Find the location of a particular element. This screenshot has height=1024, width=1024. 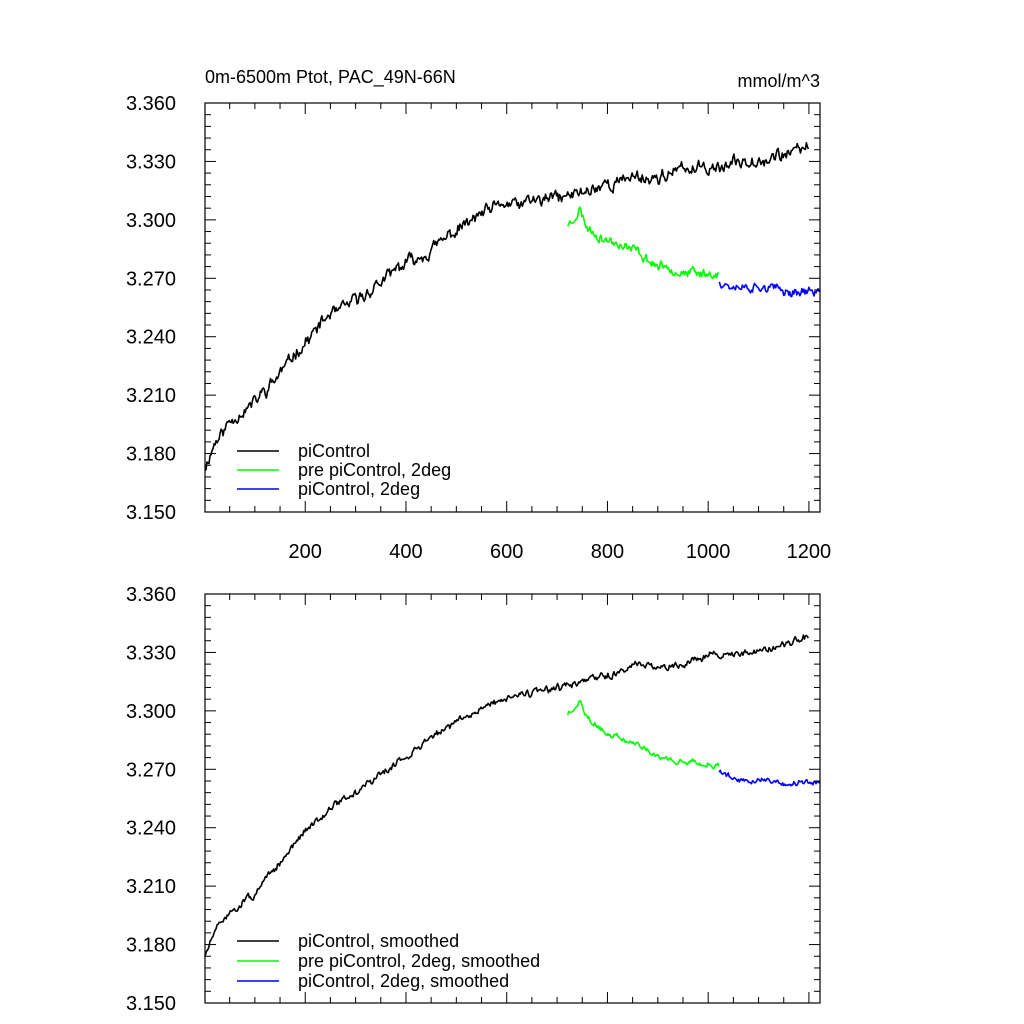

legend-label: pre piControl, 2deg, smoothed is located at coordinates (419, 961).